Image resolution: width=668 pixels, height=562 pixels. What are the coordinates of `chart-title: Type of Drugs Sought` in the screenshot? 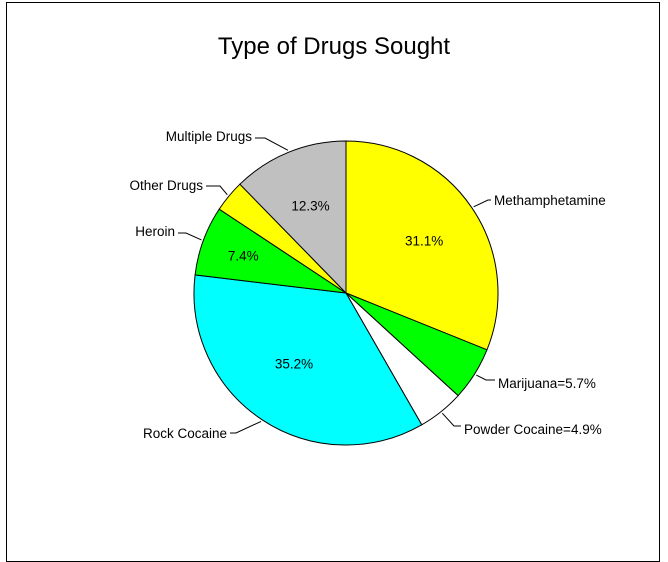 It's located at (334, 46).